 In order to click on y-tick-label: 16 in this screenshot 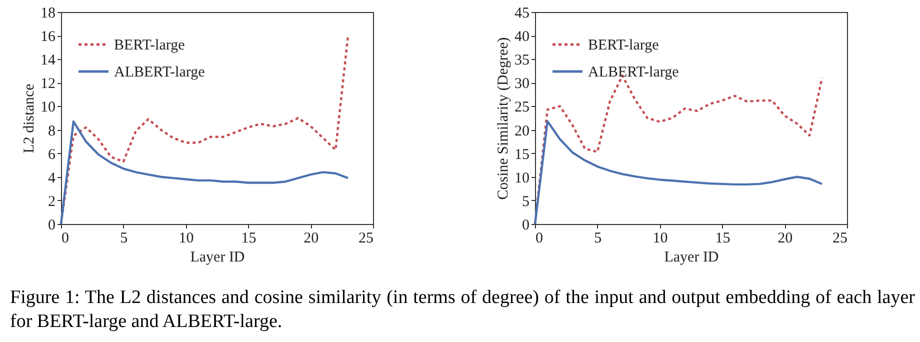, I will do `click(48, 37)`.